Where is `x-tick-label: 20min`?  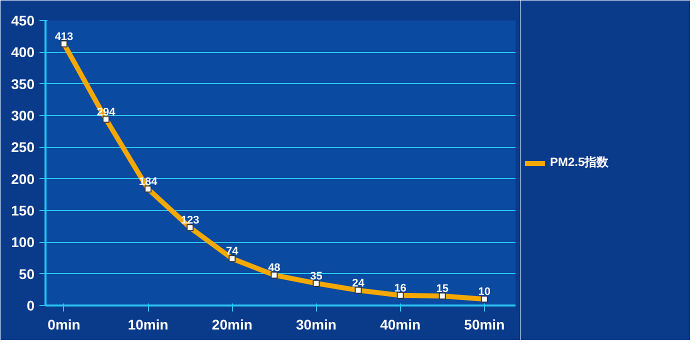
x-tick-label: 20min is located at coordinates (232, 324).